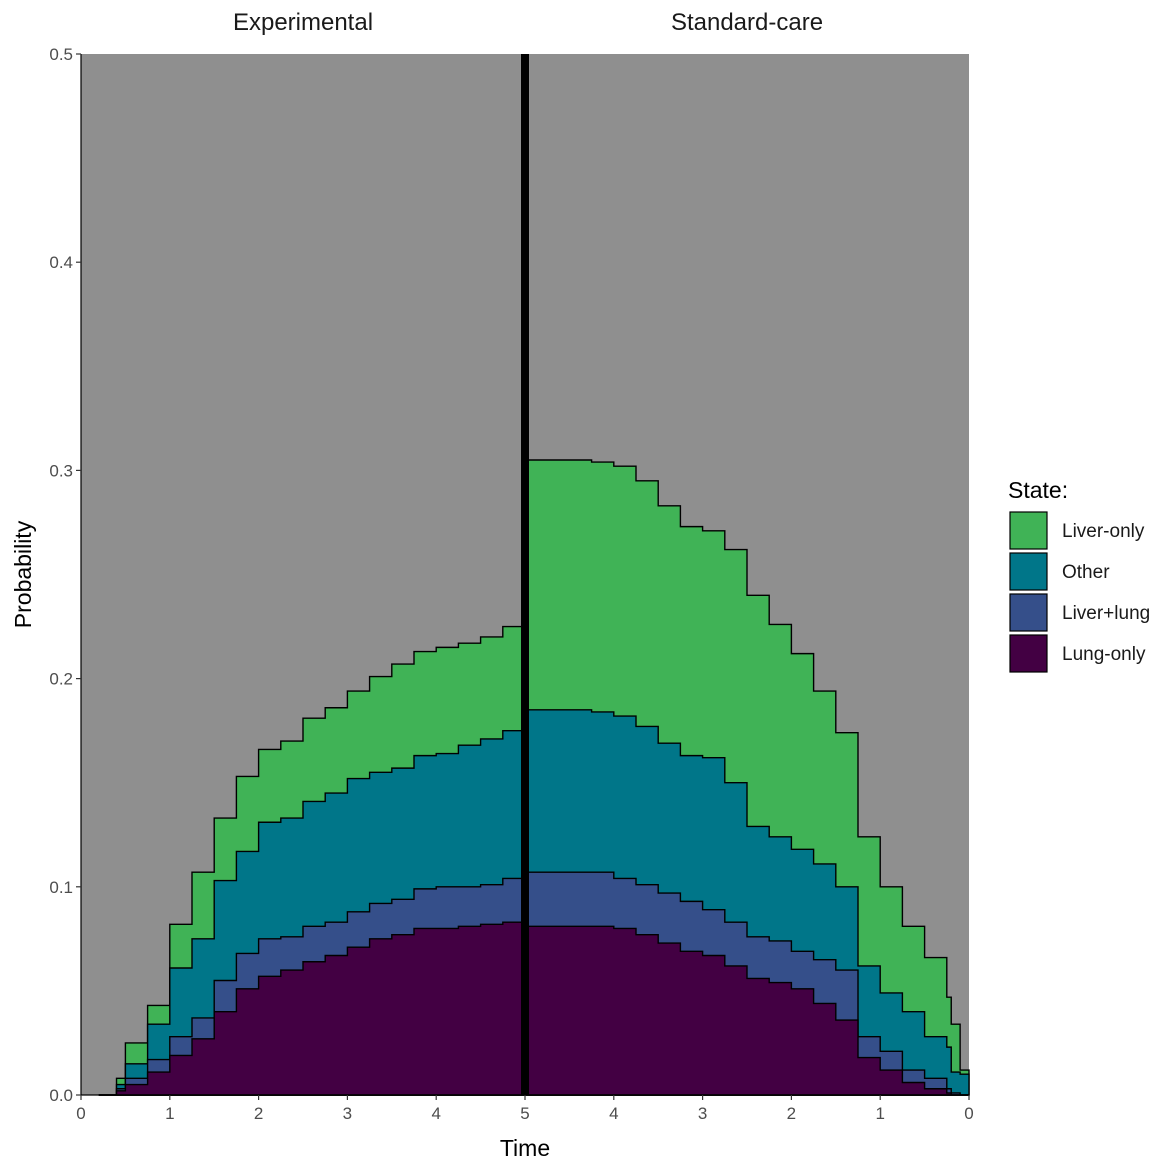  What do you see at coordinates (1086, 572) in the screenshot?
I see `legend-label: Other` at bounding box center [1086, 572].